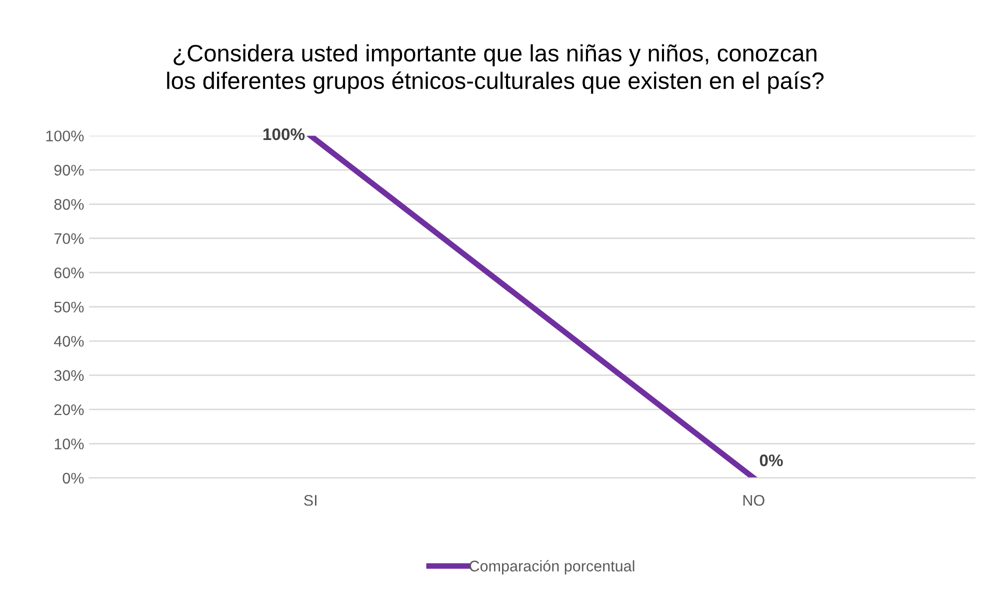 This screenshot has height=590, width=990. I want to click on data-label: 100%, so click(284, 134).